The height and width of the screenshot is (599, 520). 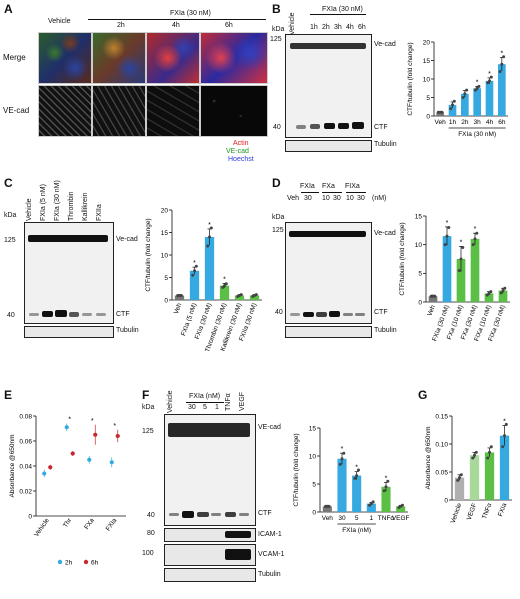 I want to click on unit-d: (nM), so click(x=379, y=198).